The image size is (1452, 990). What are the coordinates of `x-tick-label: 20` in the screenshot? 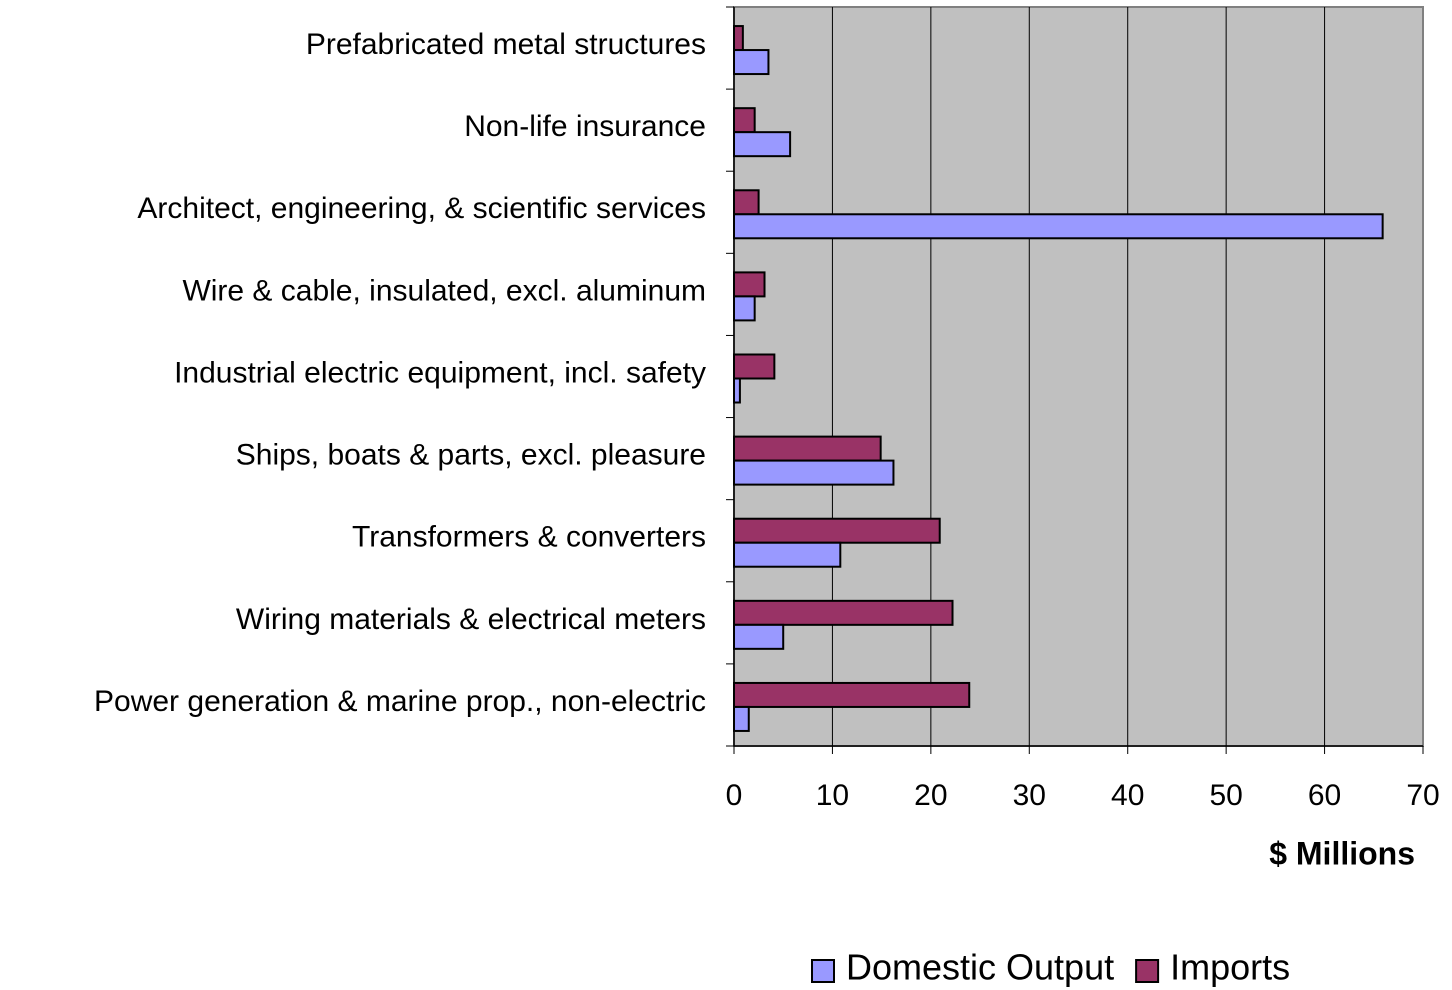 It's located at (930, 795).